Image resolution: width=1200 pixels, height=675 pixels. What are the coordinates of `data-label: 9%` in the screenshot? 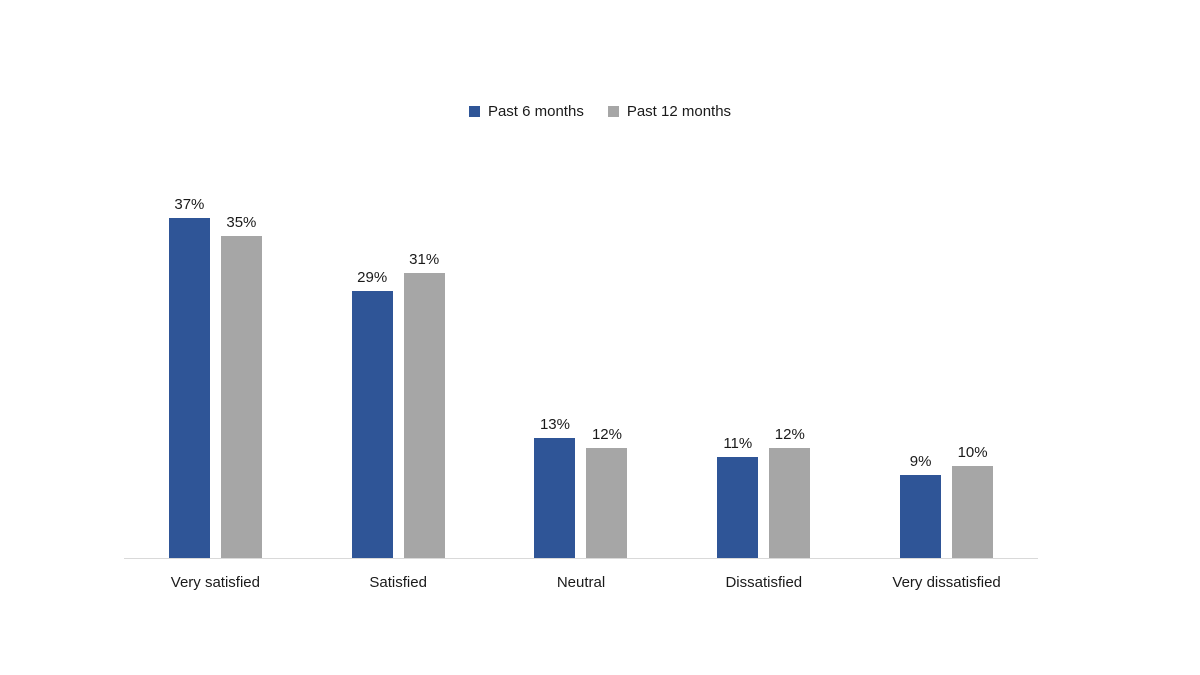 It's located at (920, 461).